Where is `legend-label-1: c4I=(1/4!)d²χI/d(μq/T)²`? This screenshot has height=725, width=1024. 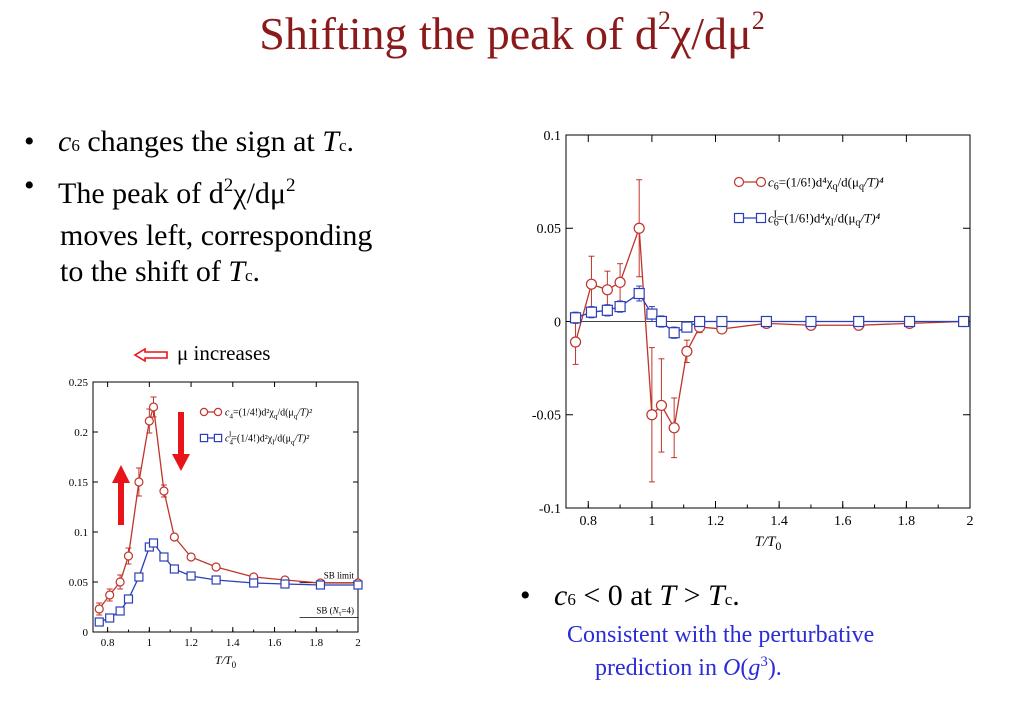
legend-label-1: c4I=(1/4!)d²χI/d(μq/T)² is located at coordinates (267, 439).